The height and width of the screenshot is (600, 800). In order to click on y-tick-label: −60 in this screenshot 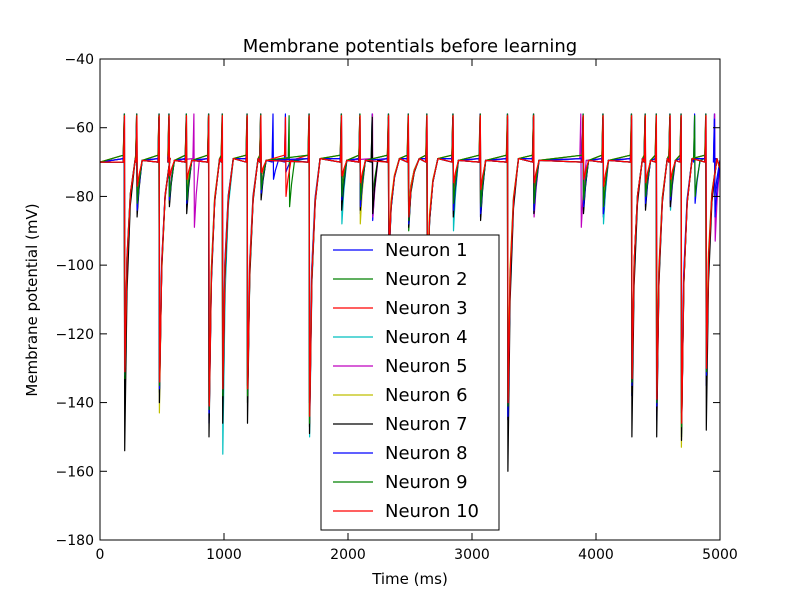, I will do `click(79, 129)`.